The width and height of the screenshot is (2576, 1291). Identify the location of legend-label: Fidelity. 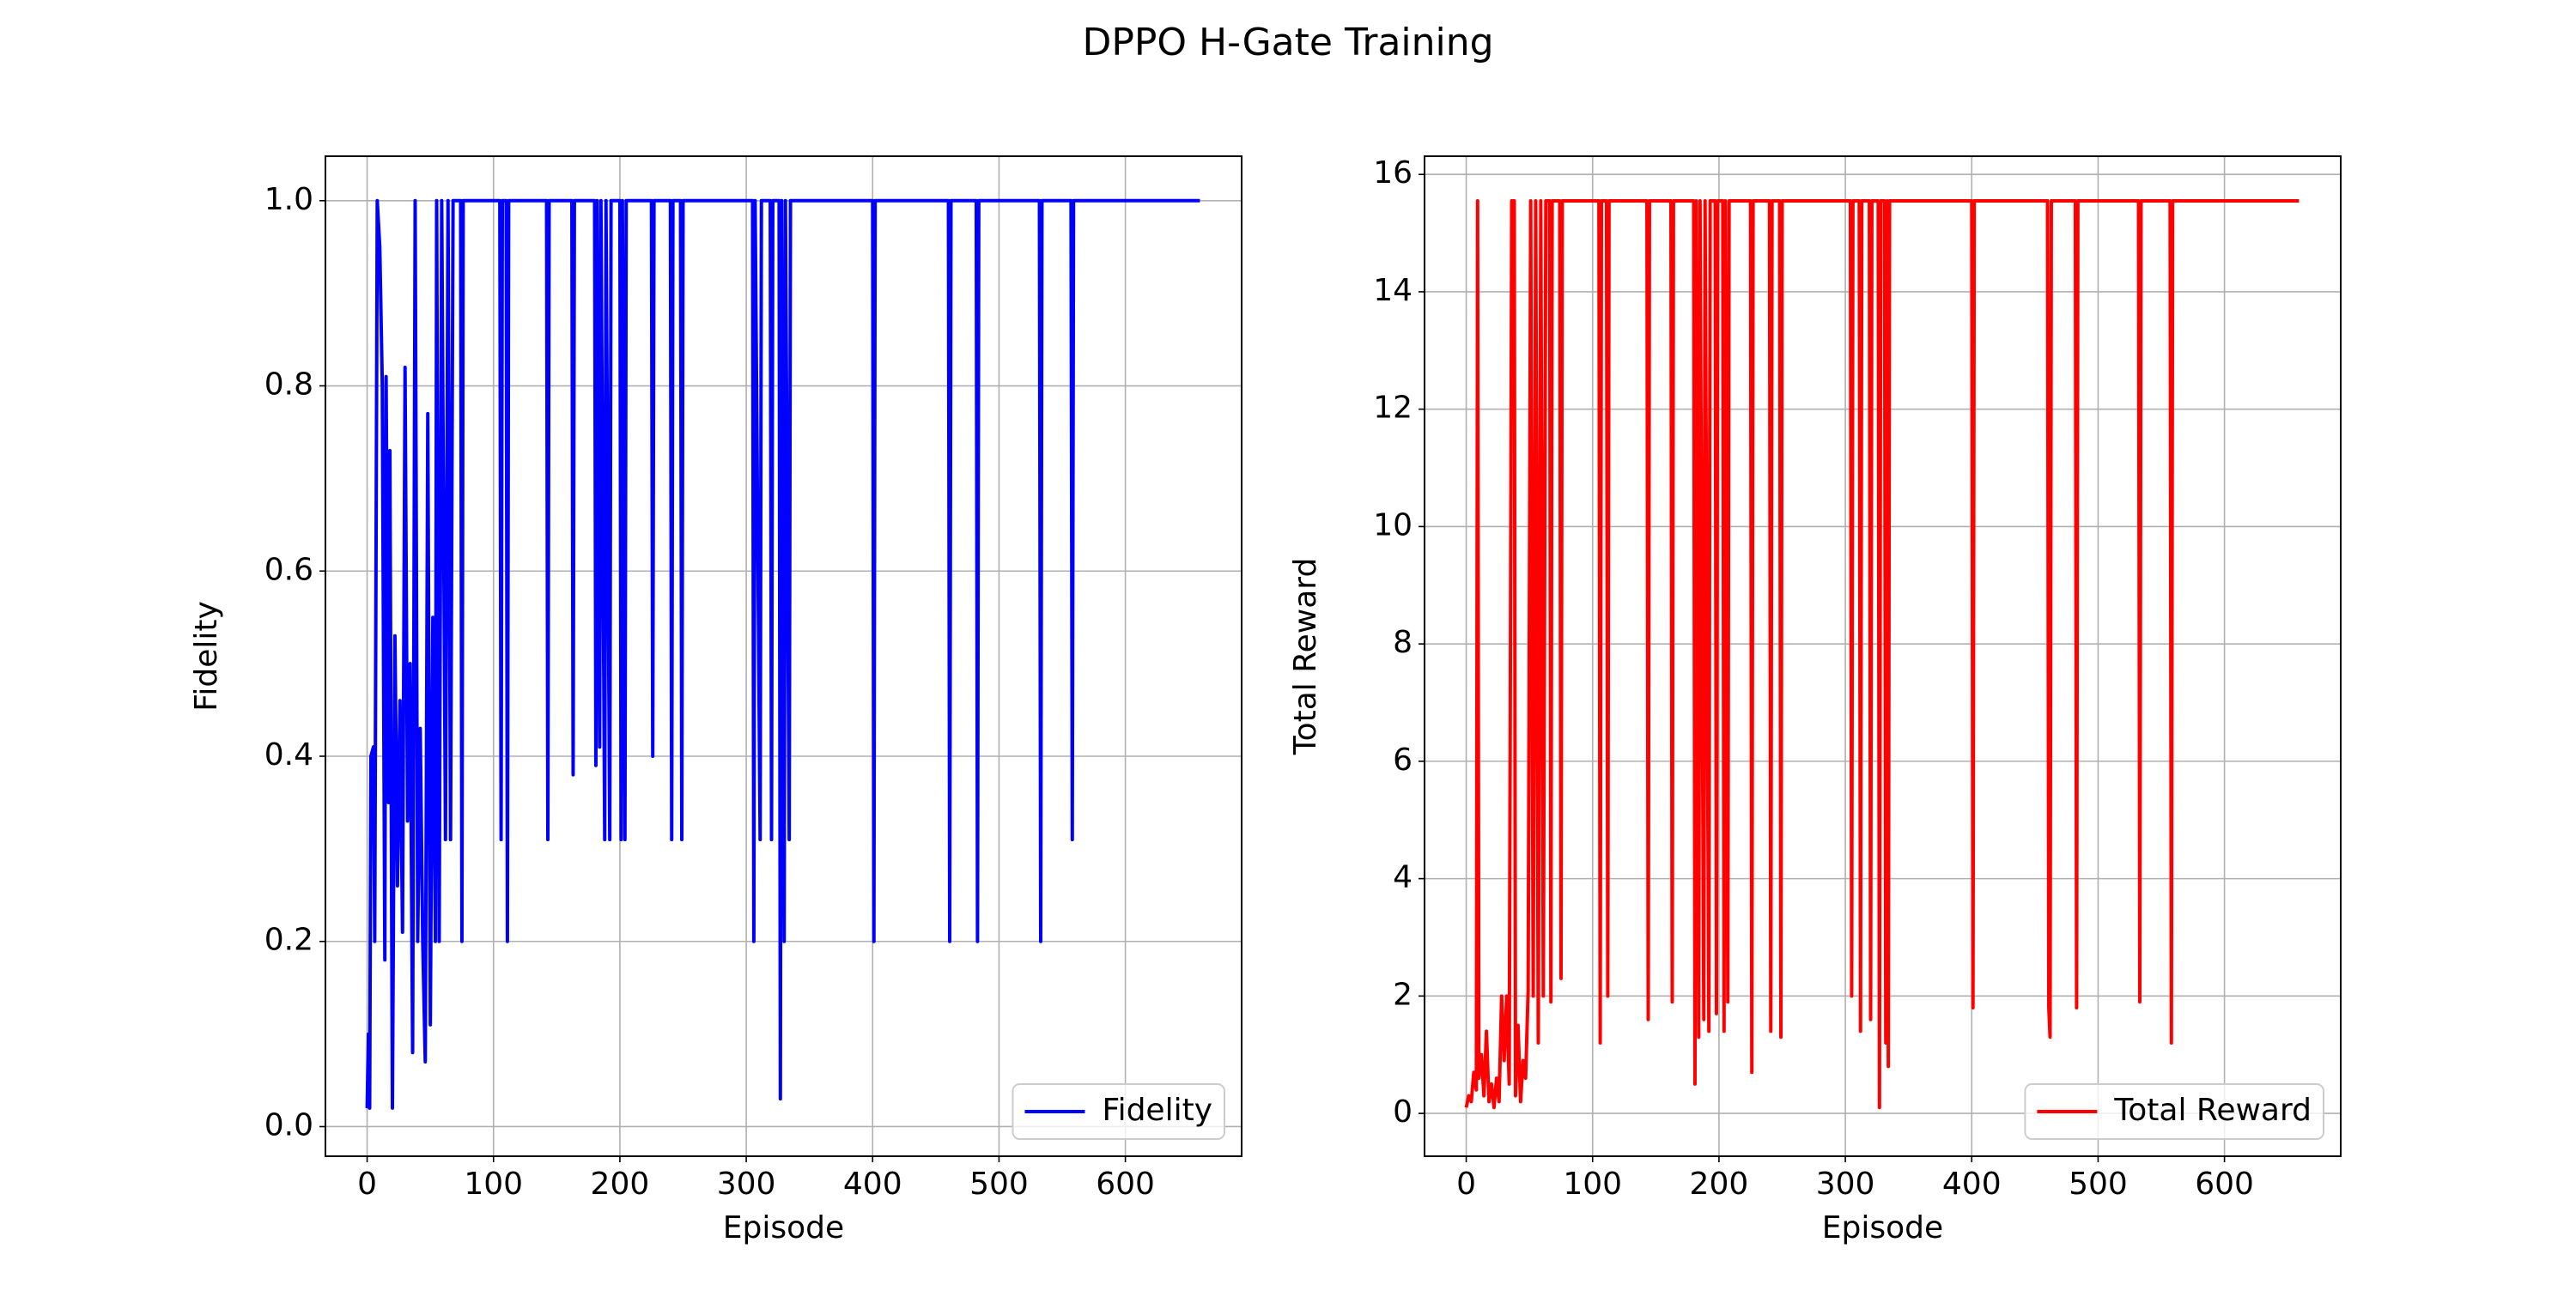
(1157, 1111).